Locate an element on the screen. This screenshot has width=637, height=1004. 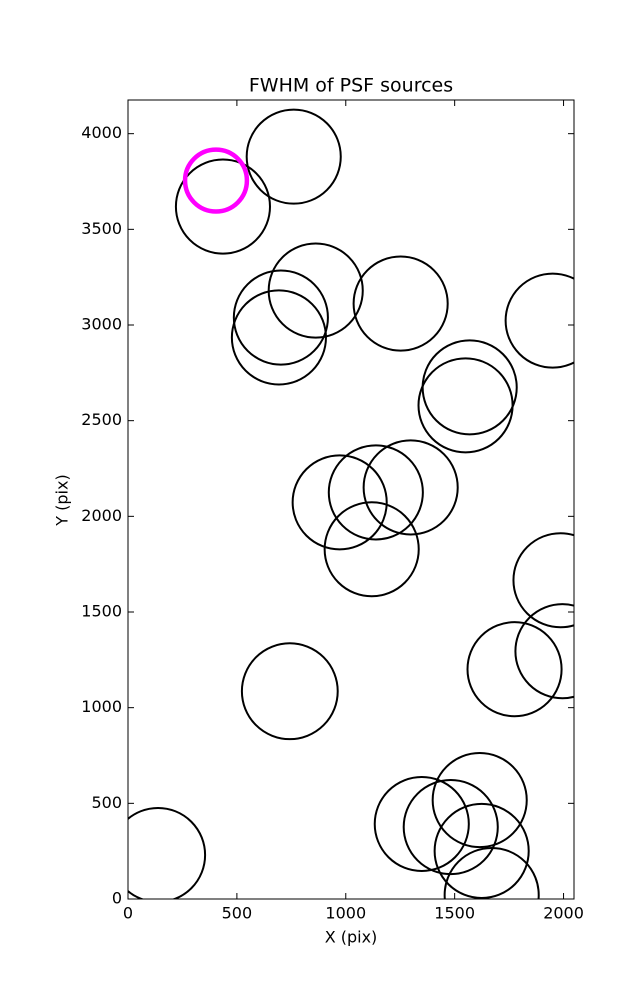
y-axis-label: Y (pix) is located at coordinates (62, 500).